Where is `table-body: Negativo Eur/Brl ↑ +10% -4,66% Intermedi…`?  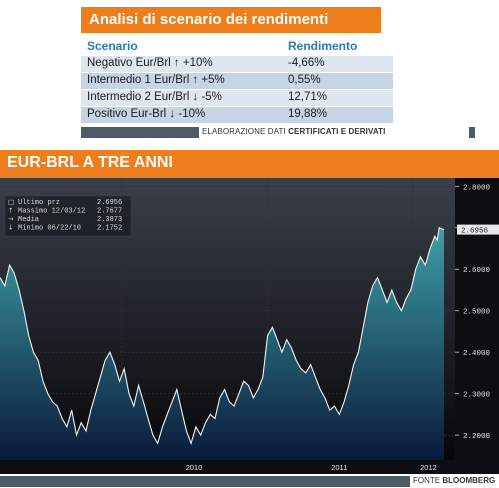
table-body: Negativo Eur/Brl ↑ +10% -4,66% Intermedi… is located at coordinates (237, 89).